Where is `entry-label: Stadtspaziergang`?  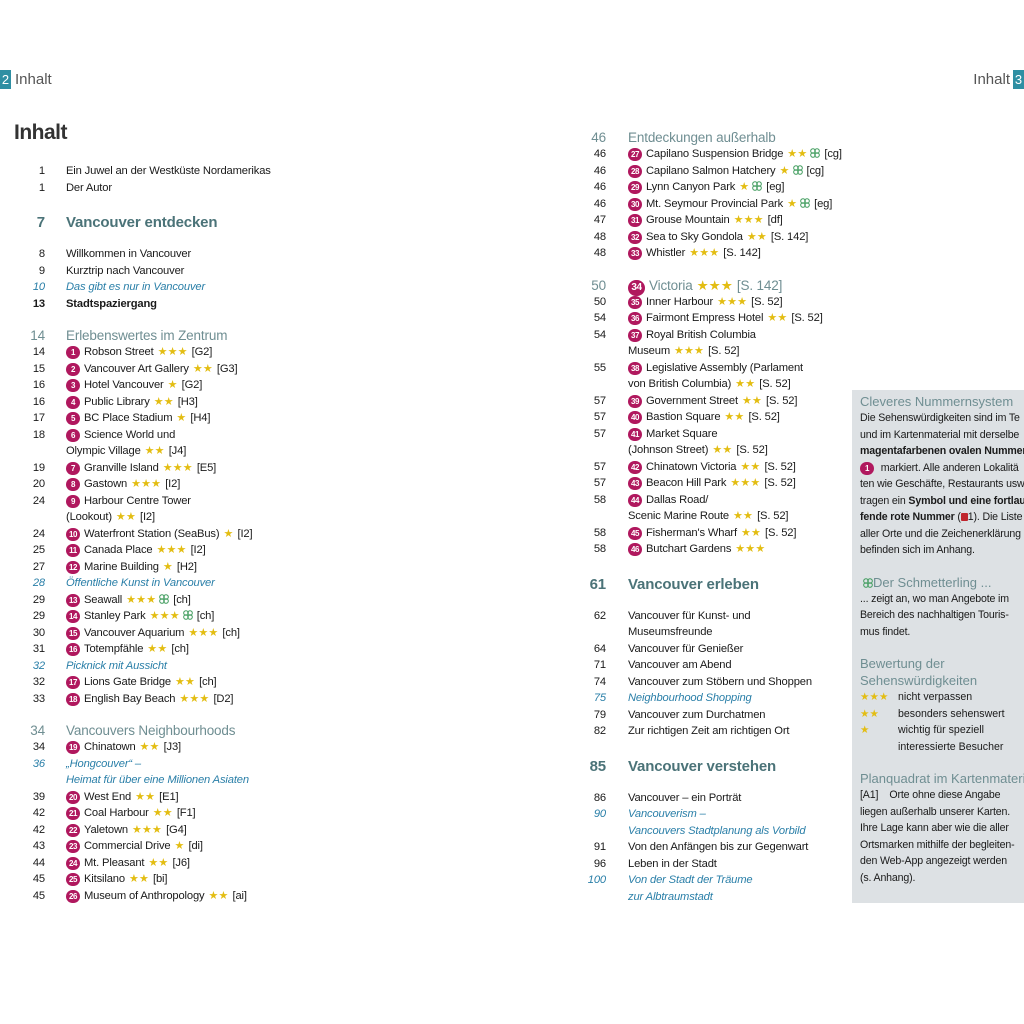 entry-label: Stadtspaziergang is located at coordinates (111, 303).